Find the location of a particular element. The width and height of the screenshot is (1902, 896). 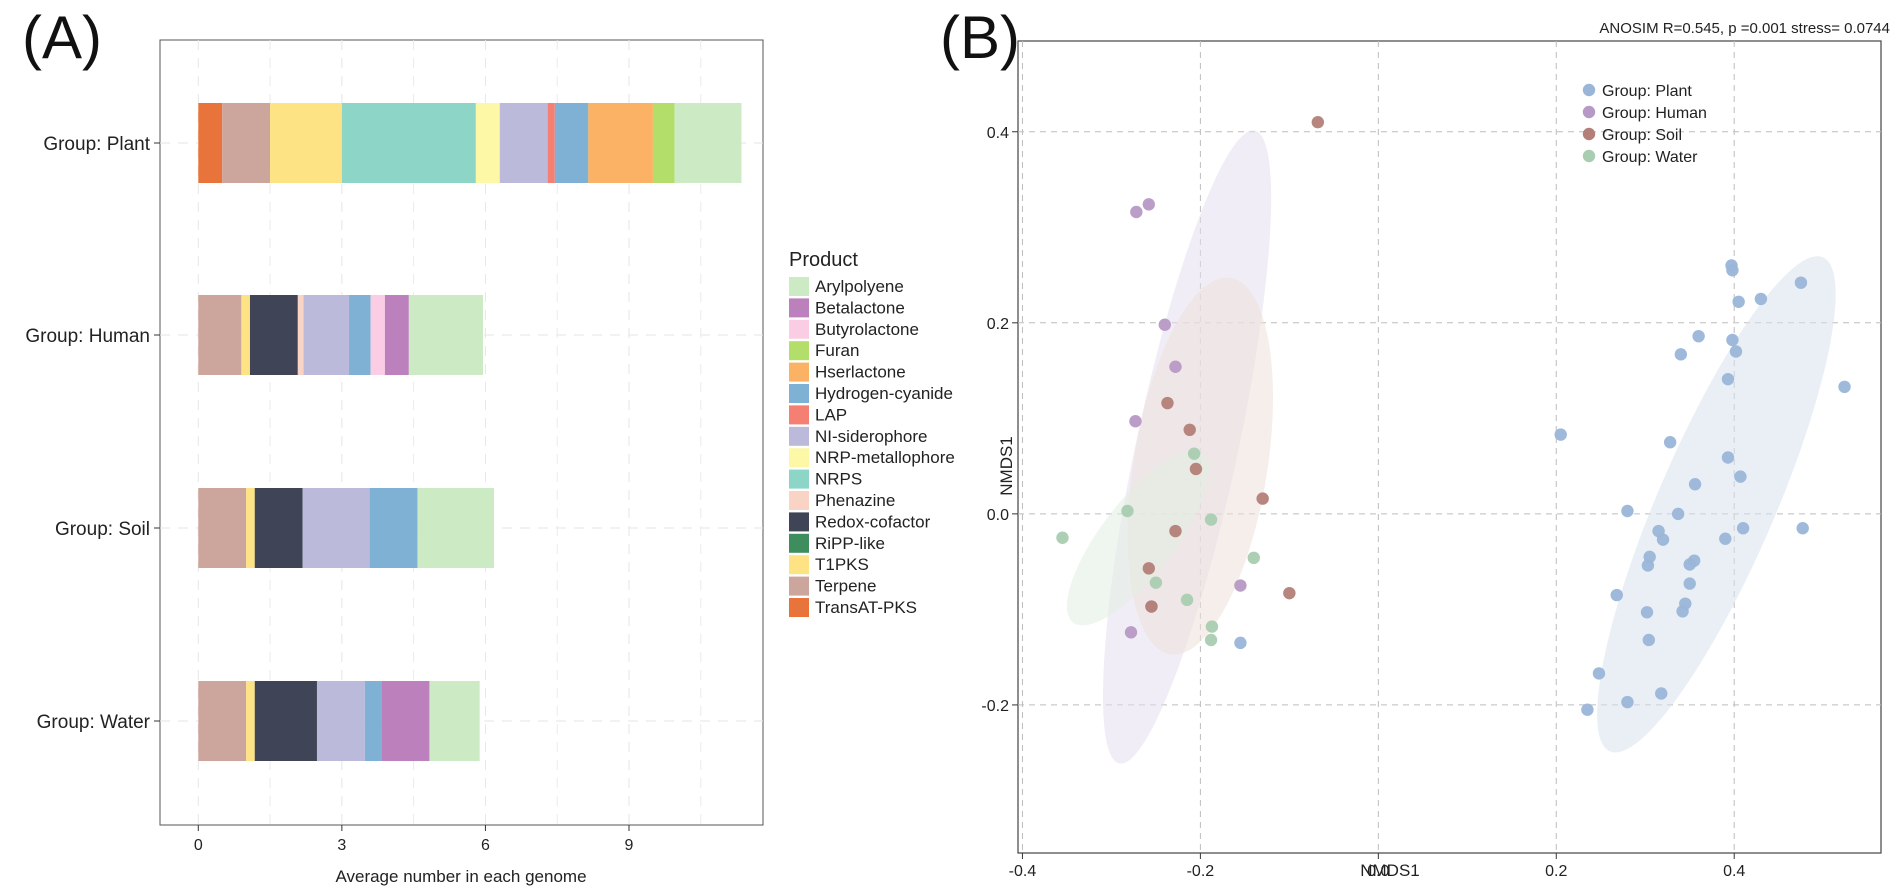

legend-swatch-phenazine is located at coordinates (799, 500).